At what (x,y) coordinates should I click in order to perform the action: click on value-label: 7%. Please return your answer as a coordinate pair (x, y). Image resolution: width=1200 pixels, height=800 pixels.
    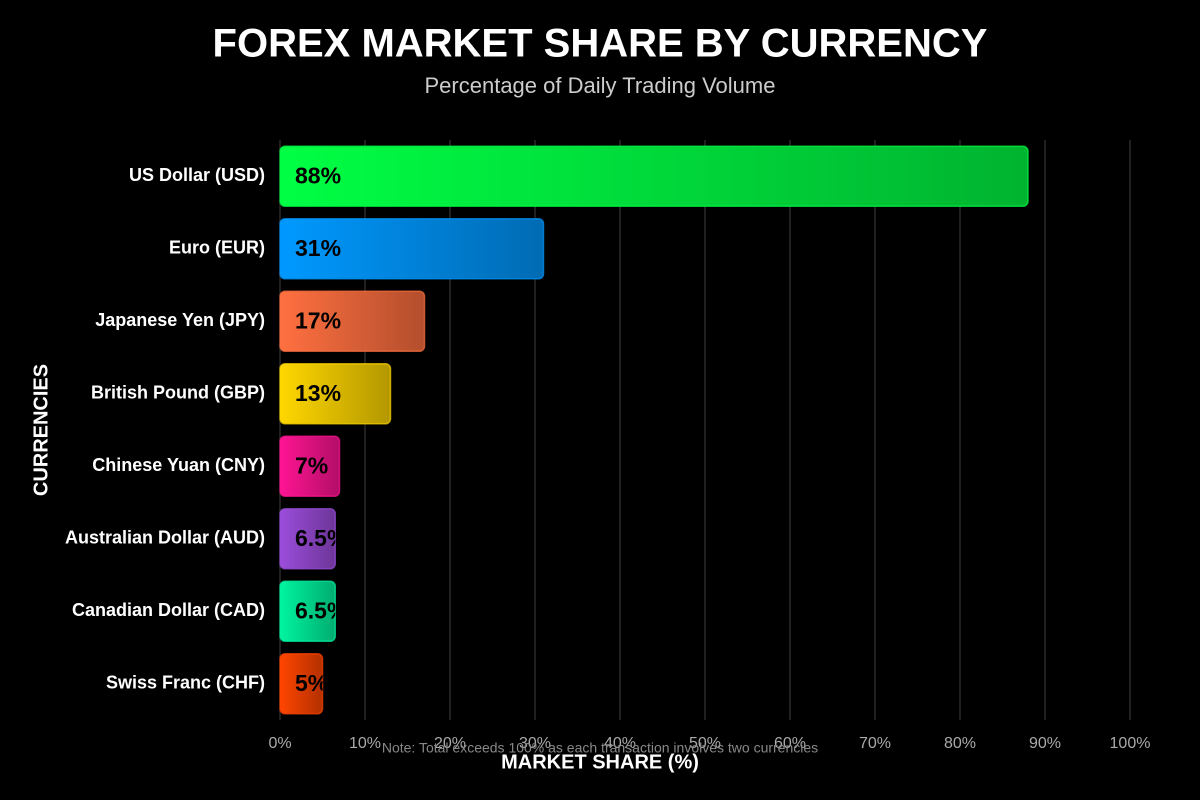
    Looking at the image, I should click on (311, 465).